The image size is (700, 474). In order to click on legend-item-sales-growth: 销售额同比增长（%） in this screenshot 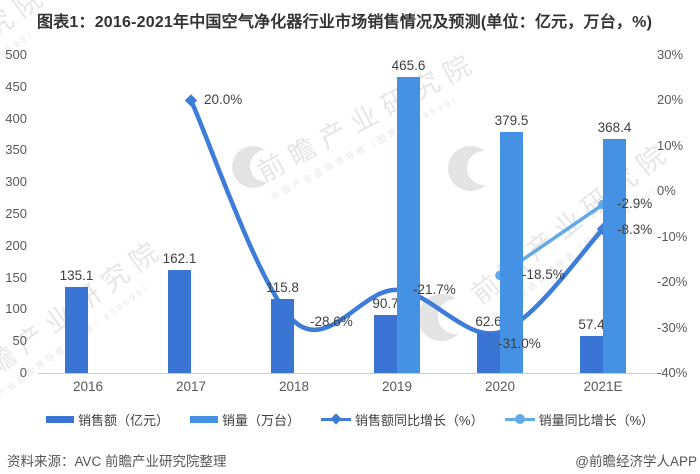, I will do `click(402, 419)`.